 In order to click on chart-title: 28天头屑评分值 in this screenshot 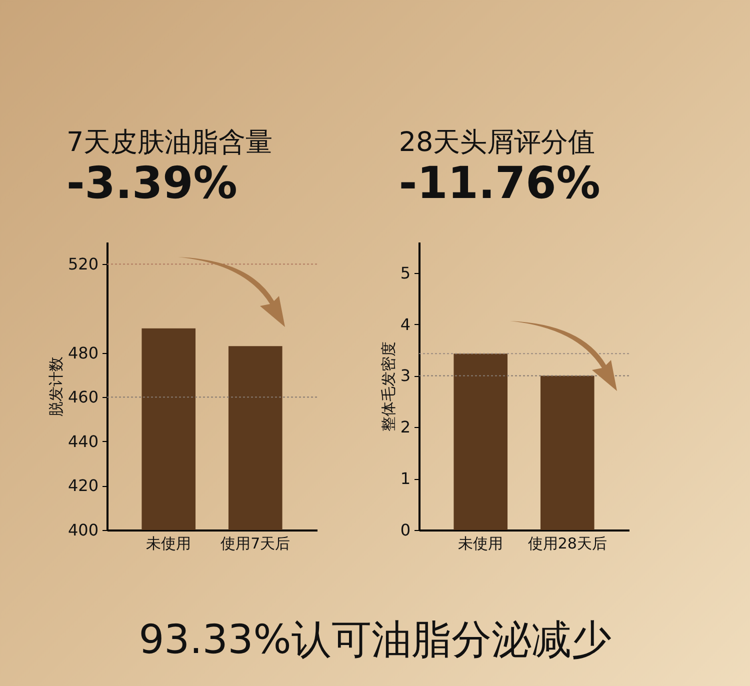, I will do `click(497, 142)`.